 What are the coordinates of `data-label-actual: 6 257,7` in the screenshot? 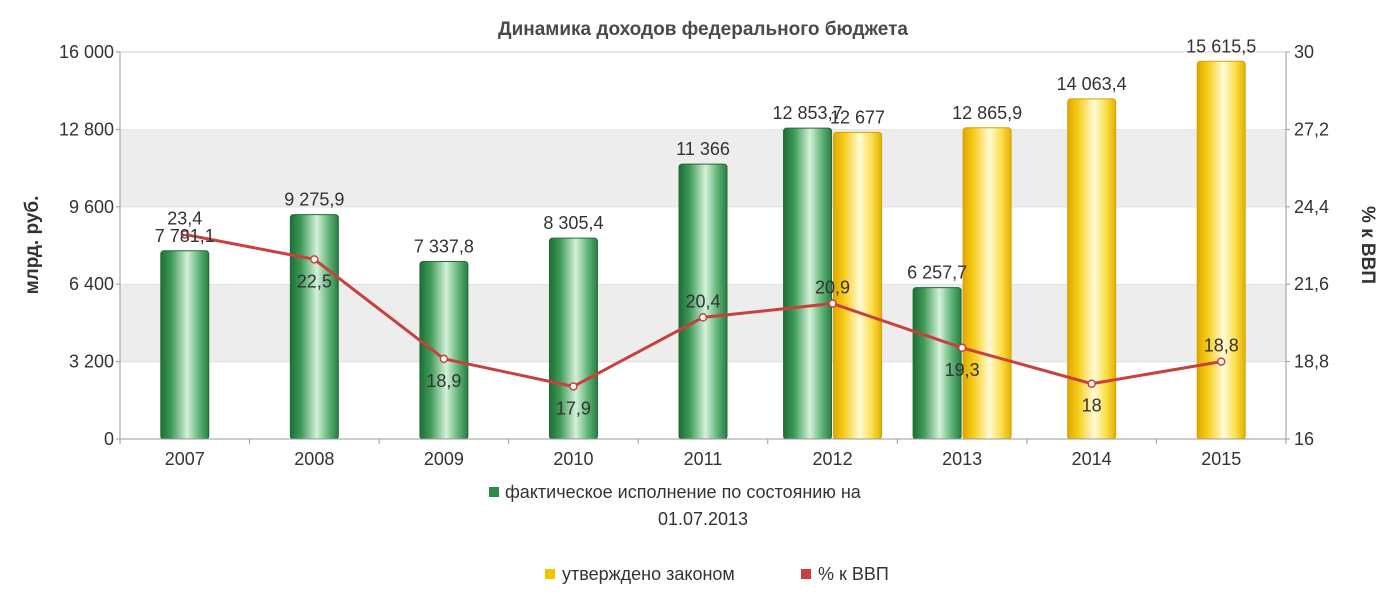 It's located at (937, 273).